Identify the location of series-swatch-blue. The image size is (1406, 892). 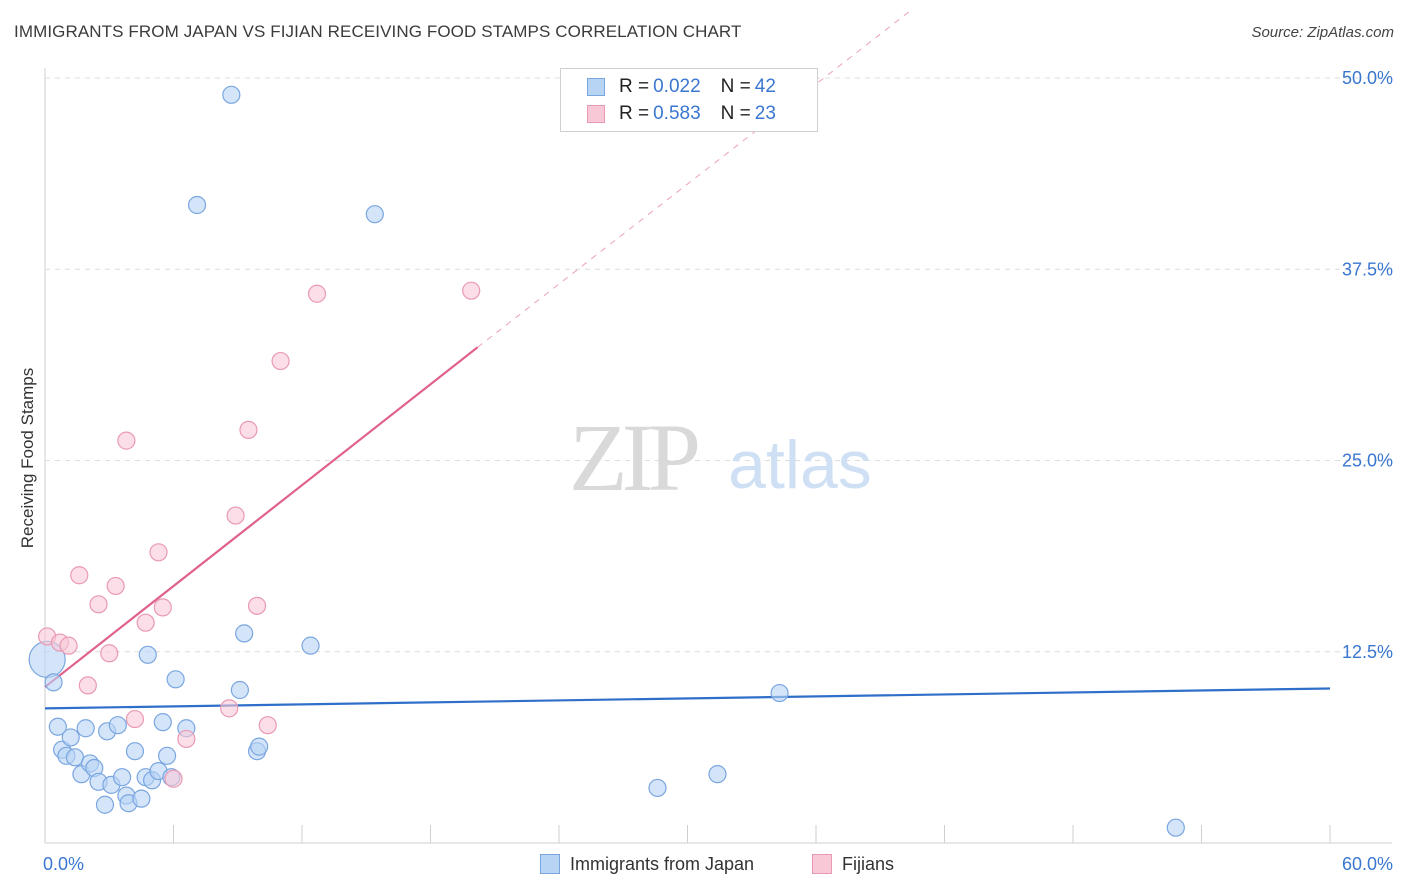
(550, 864).